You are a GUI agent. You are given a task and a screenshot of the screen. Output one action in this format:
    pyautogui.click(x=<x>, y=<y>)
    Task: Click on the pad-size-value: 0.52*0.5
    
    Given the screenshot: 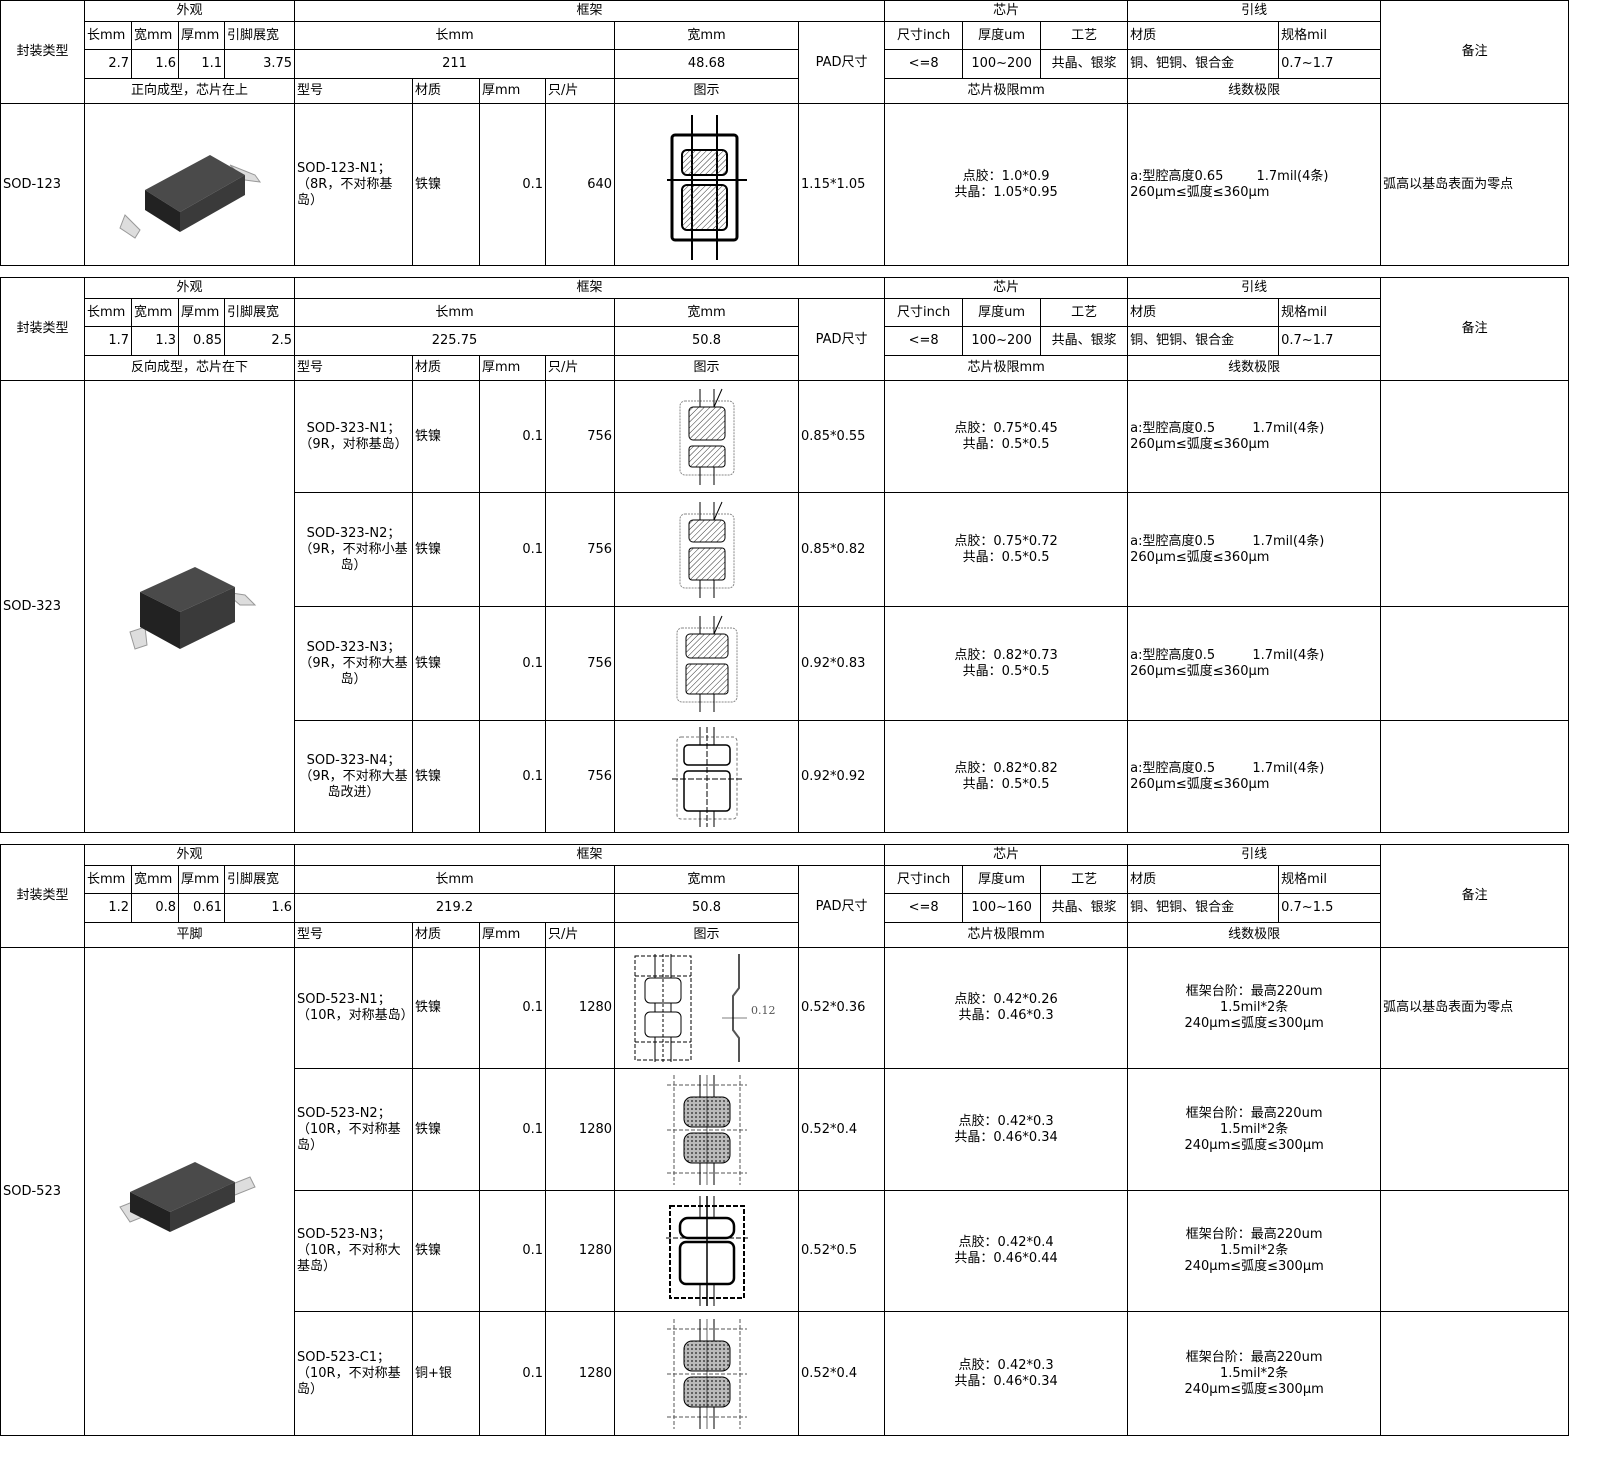 What is the action you would take?
    pyautogui.click(x=842, y=1251)
    